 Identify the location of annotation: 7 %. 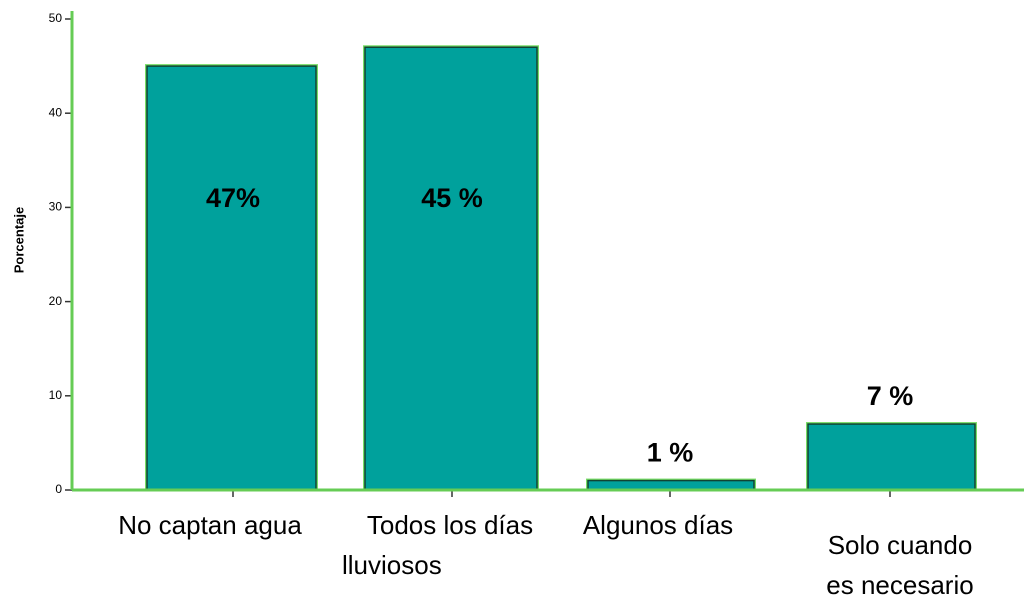
(890, 396).